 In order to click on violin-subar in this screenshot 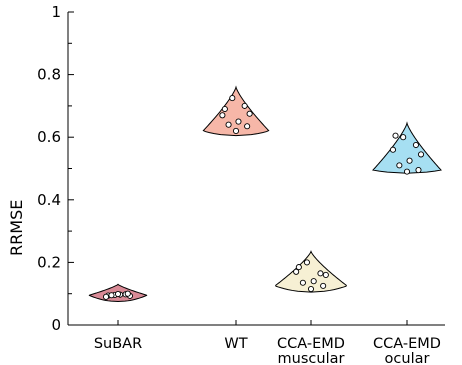, I will do `click(118, 293)`.